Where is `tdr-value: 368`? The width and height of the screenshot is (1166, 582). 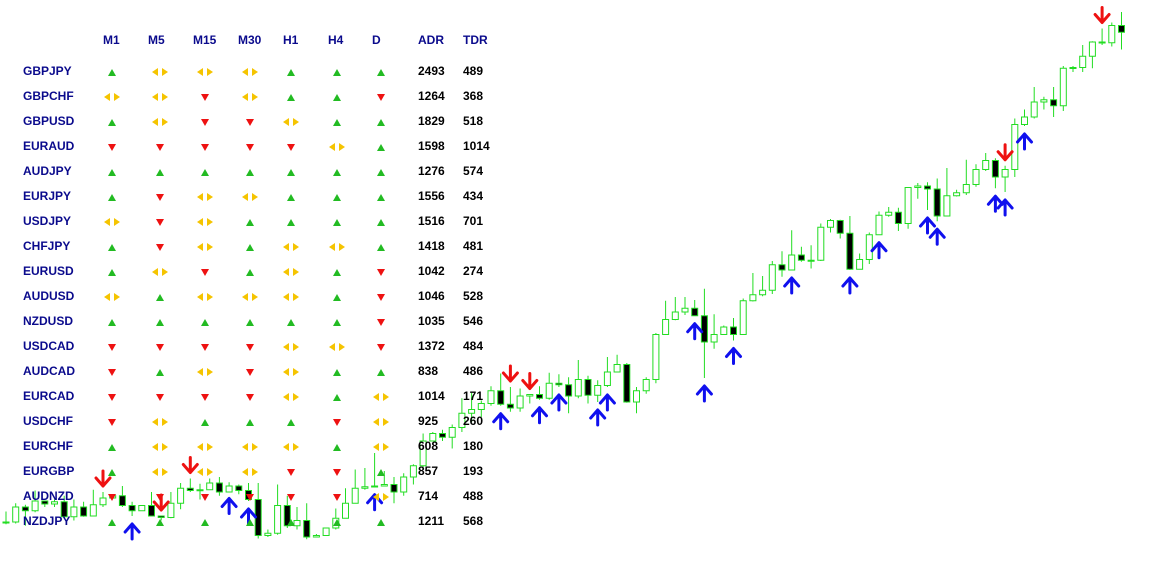
tdr-value: 368 is located at coordinates (473, 96).